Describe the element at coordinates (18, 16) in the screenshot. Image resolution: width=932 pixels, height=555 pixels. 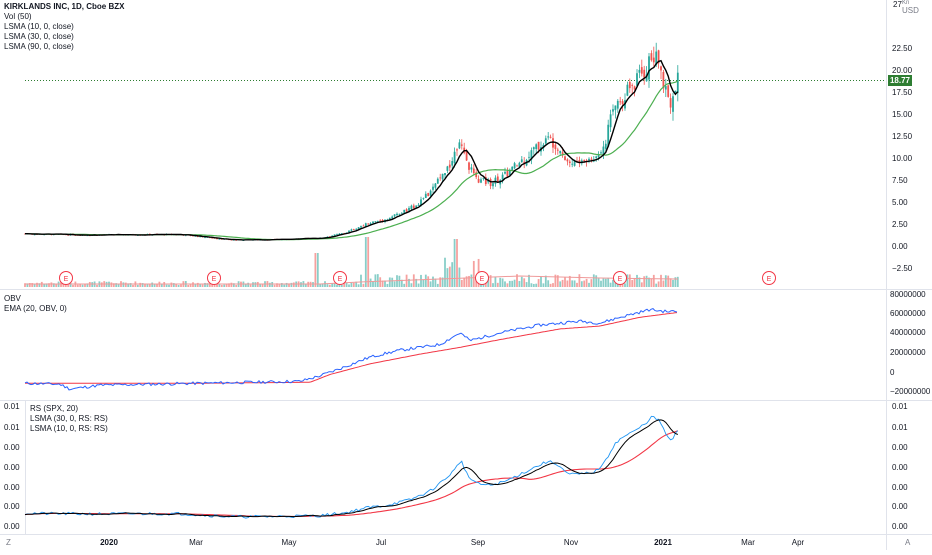
I see `legend-volume: Vol (50)` at that location.